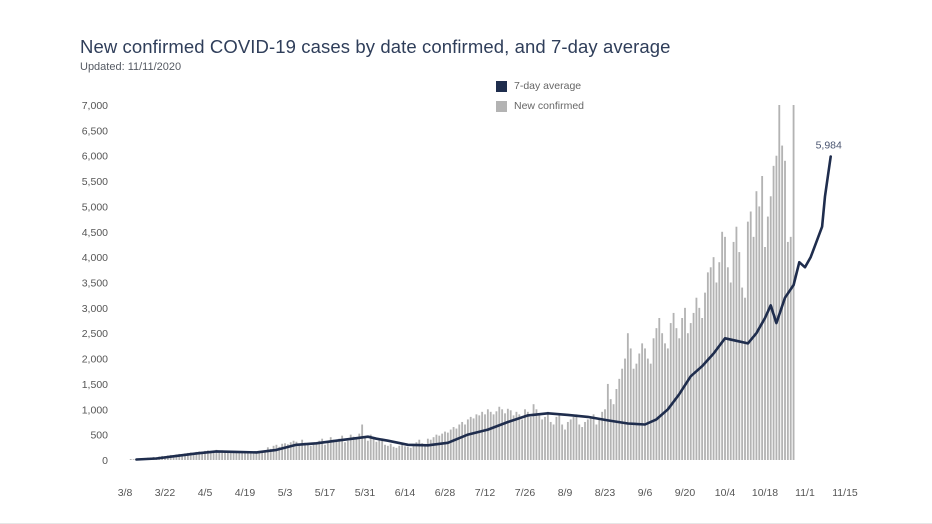 The width and height of the screenshot is (932, 524). What do you see at coordinates (445, 493) in the screenshot?
I see `x-tick-label: 6/28` at bounding box center [445, 493].